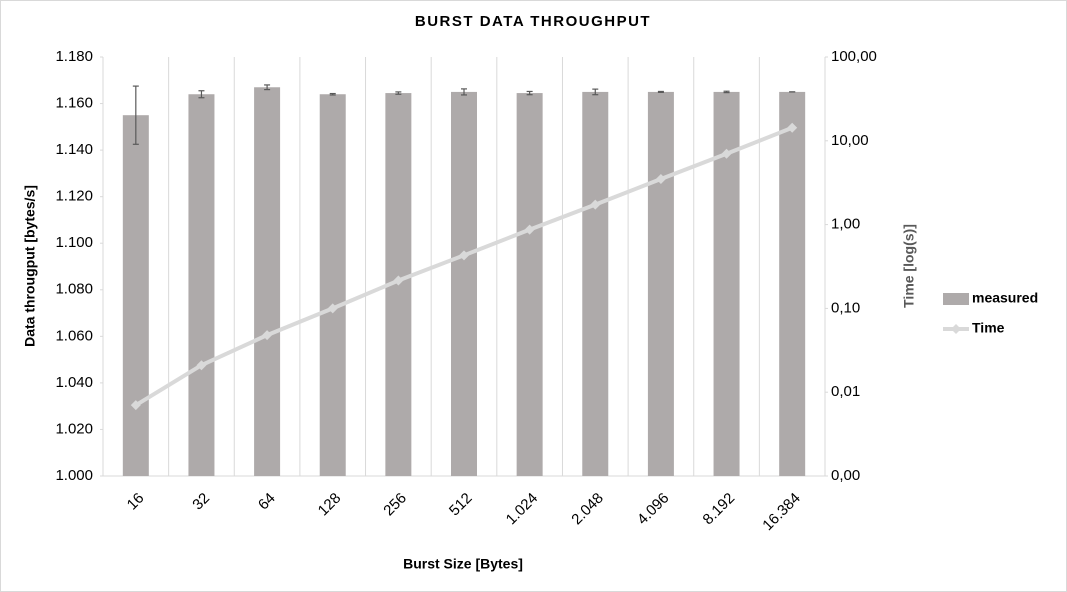  I want to click on y-tick-label: 1.100, so click(74, 242).